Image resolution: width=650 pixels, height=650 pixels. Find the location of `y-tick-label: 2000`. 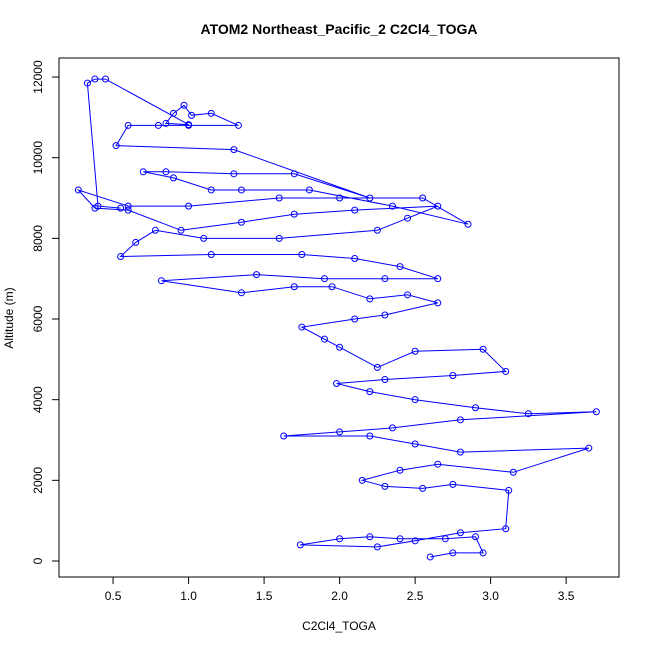

y-tick-label: 2000 is located at coordinates (38, 480).